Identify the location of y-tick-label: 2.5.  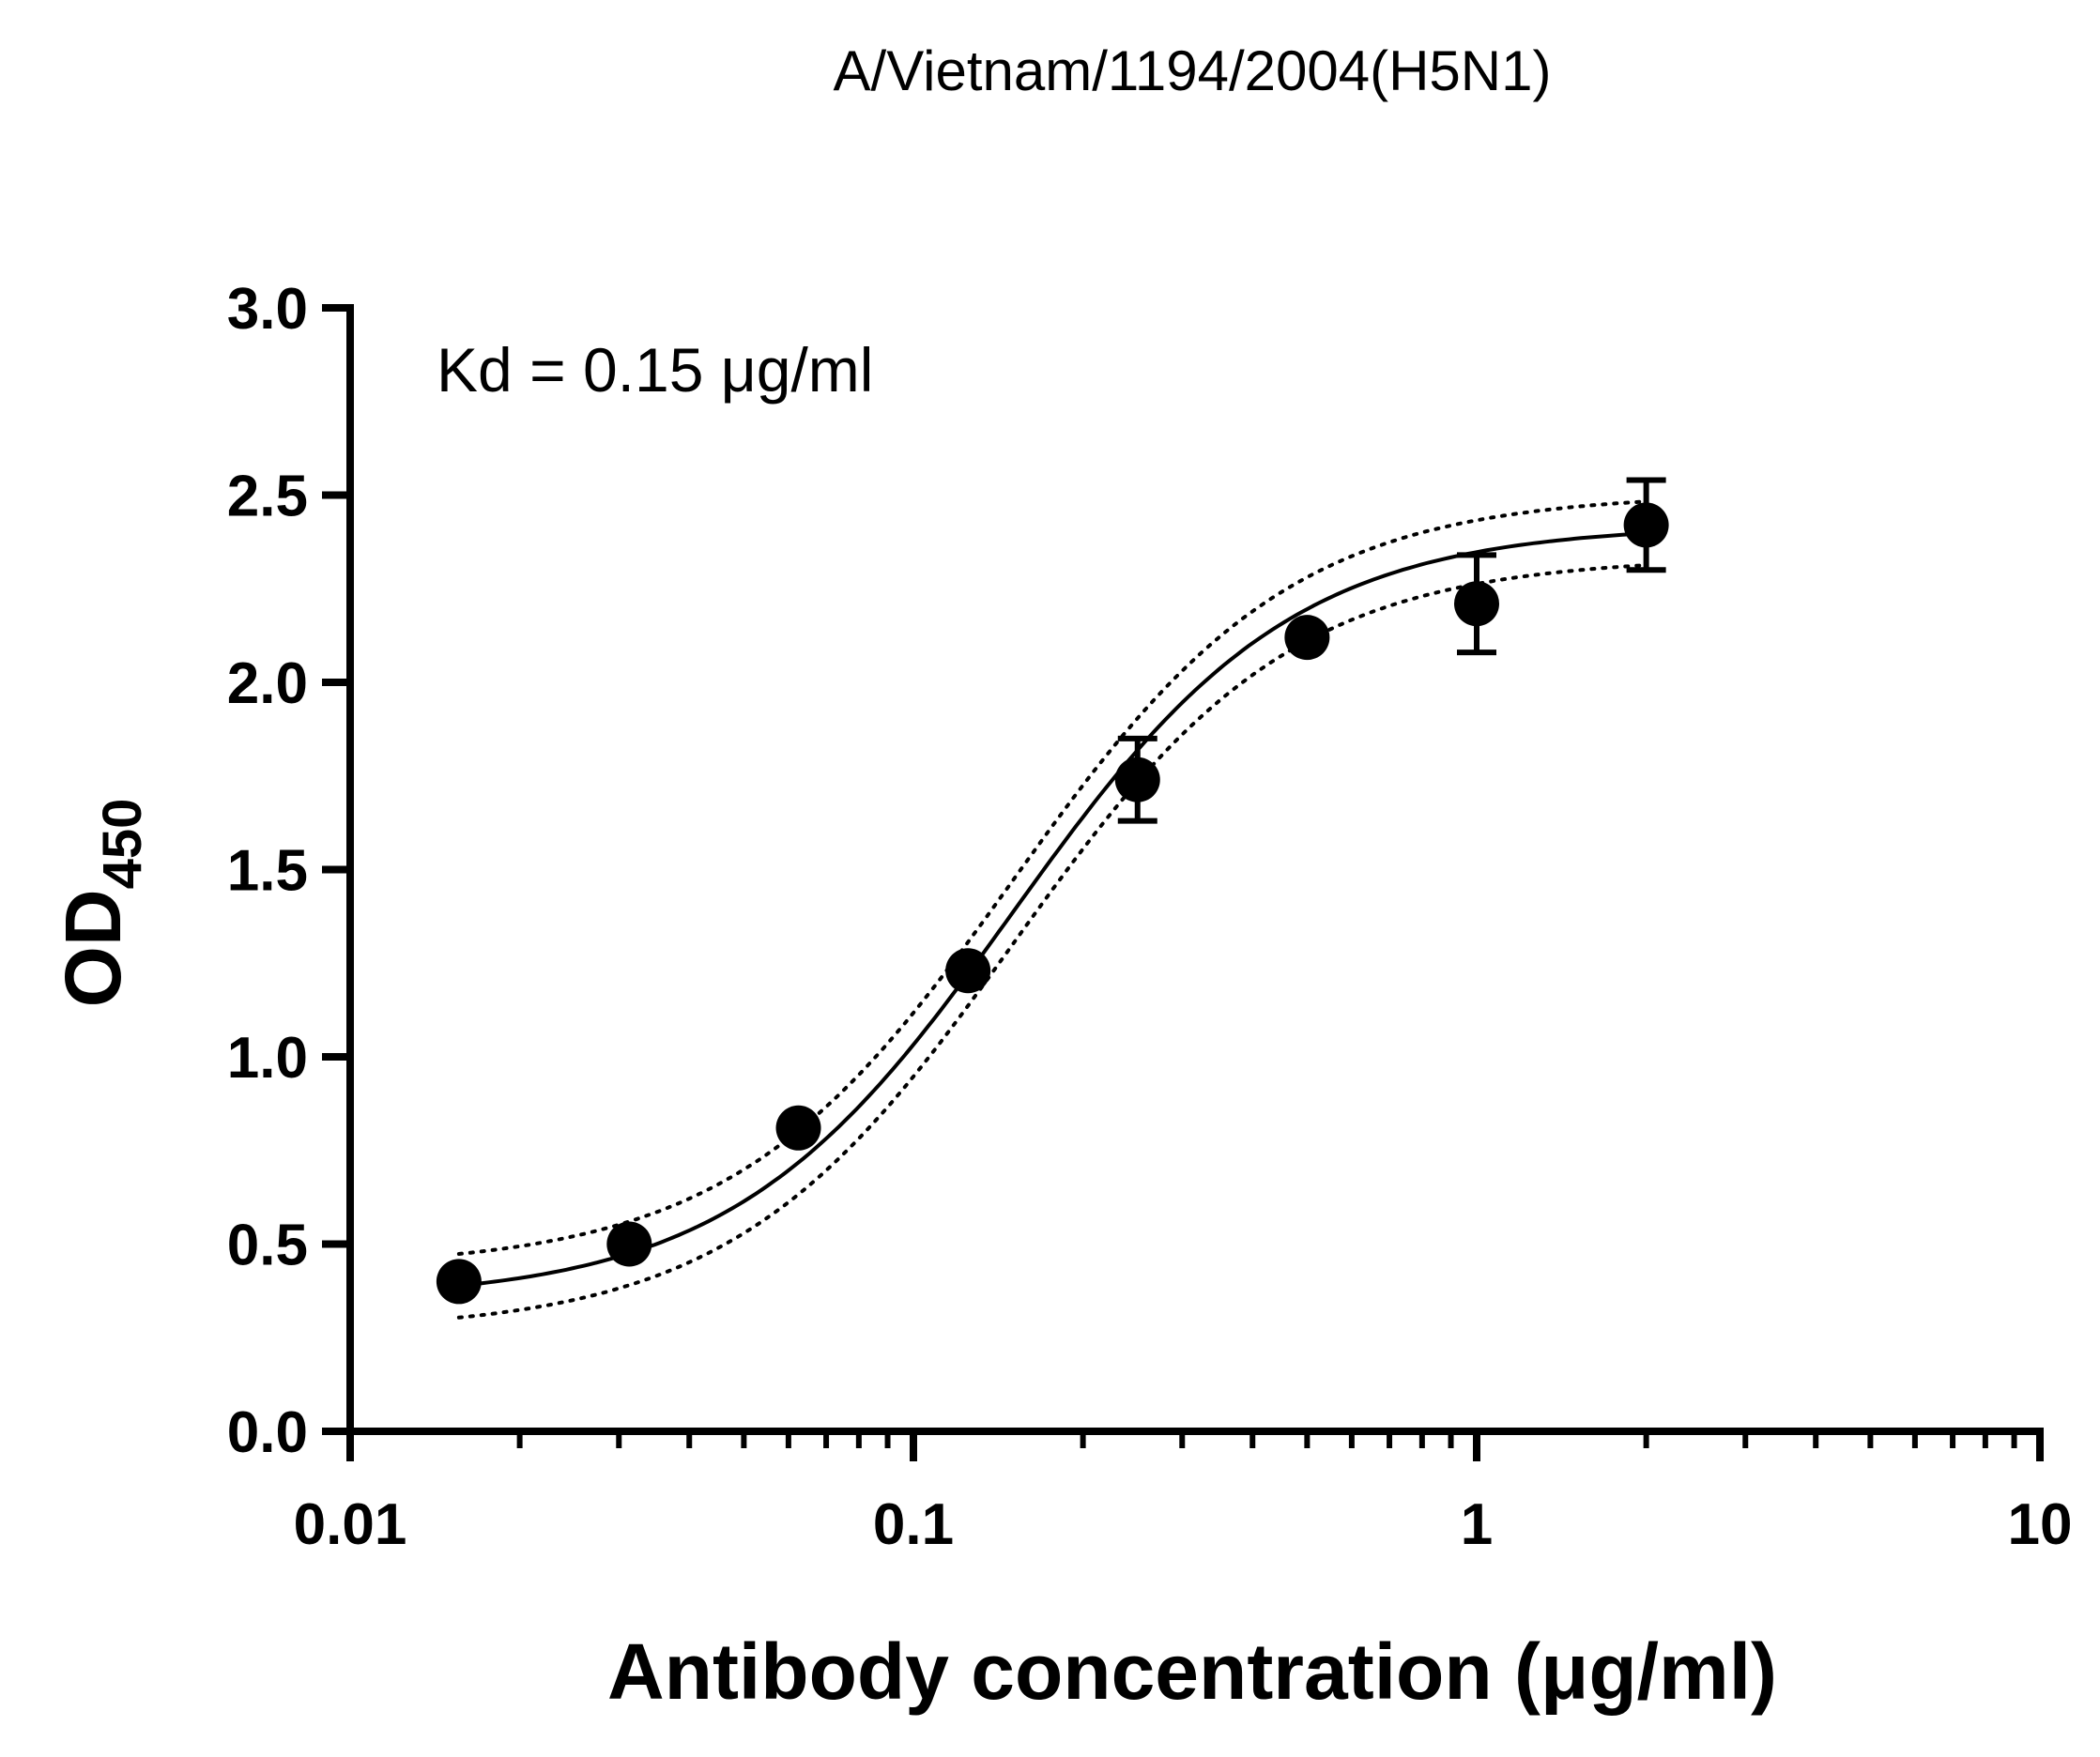
(267, 497).